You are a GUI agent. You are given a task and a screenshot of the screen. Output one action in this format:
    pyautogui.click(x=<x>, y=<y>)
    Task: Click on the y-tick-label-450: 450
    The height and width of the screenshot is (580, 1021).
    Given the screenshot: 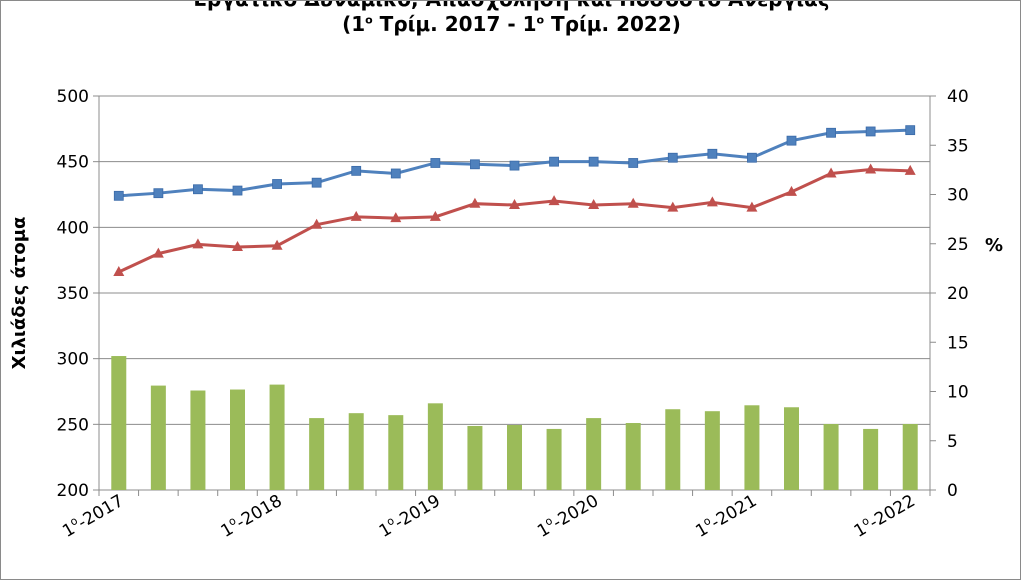 What is the action you would take?
    pyautogui.click(x=73, y=163)
    